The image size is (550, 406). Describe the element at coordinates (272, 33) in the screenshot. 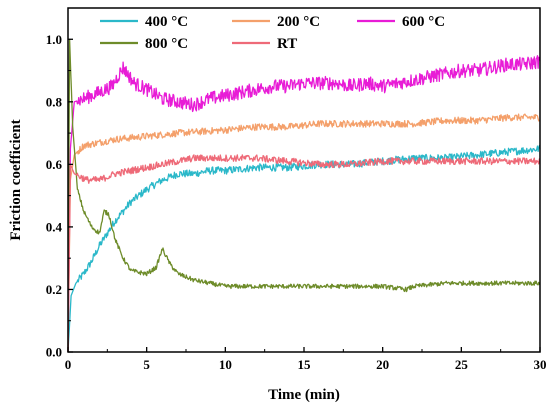

I see `legend: 400 °C 200 °C 600 °C 800 °C RT` at that location.